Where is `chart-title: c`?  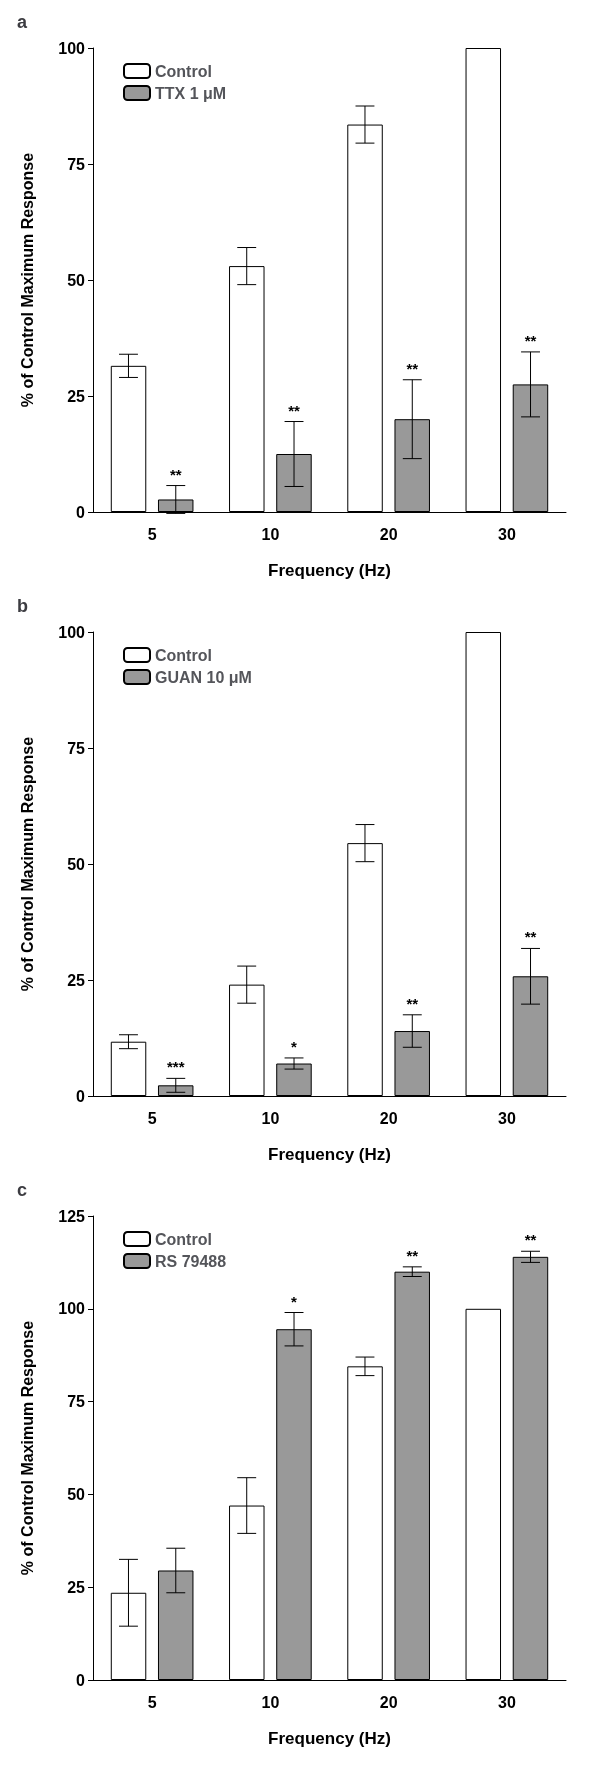
chart-title: c is located at coordinates (22, 1190).